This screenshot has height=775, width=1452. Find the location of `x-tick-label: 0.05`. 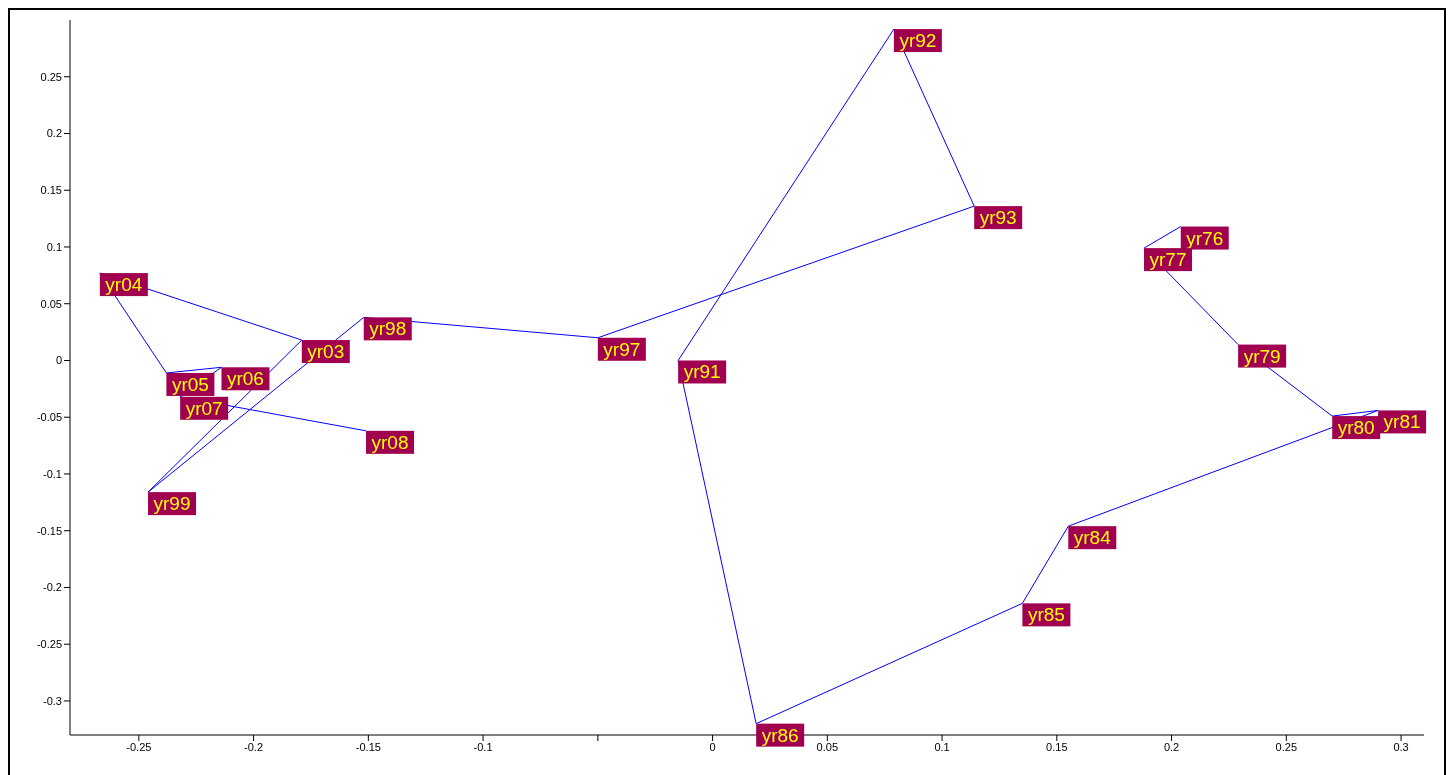

x-tick-label: 0.05 is located at coordinates (827, 746).